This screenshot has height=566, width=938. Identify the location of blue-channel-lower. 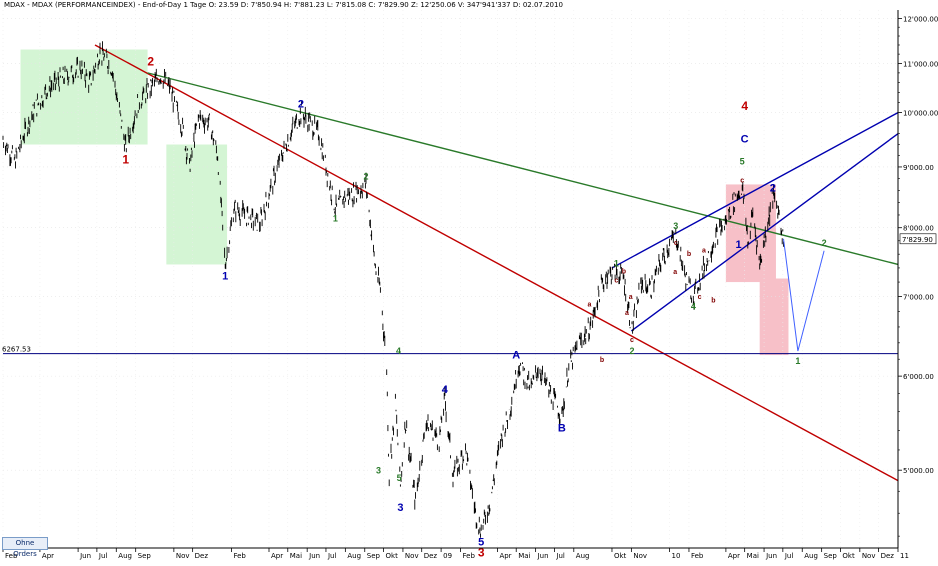
(764, 232).